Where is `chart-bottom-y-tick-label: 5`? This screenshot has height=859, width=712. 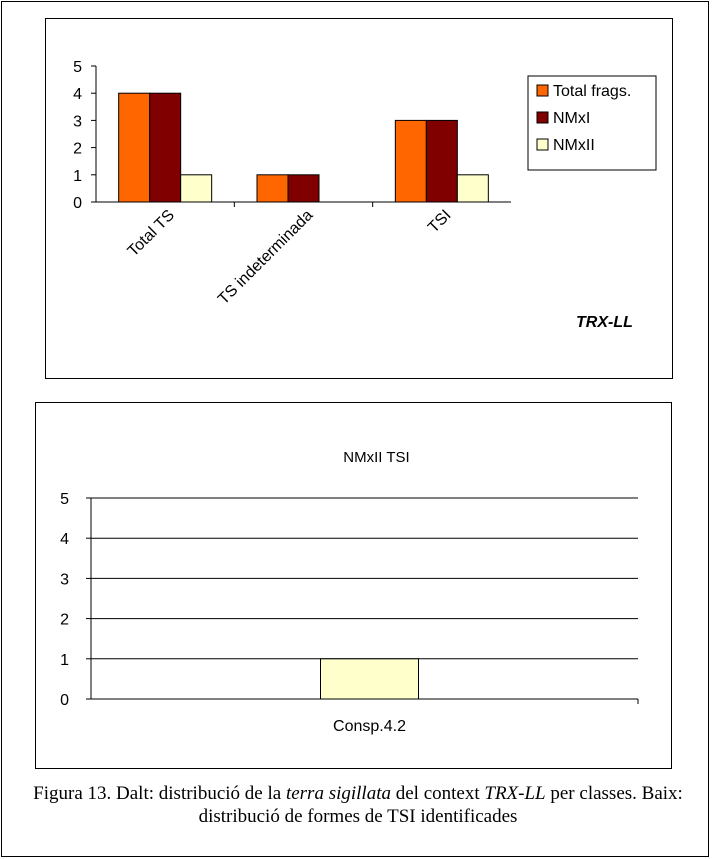 chart-bottom-y-tick-label: 5 is located at coordinates (64, 499).